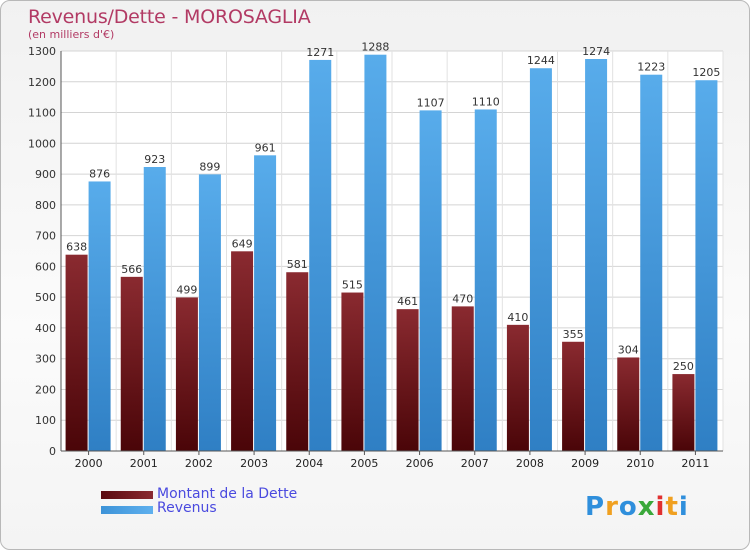 This screenshot has height=550, width=750. I want to click on data-label-revenus: 1205, so click(706, 72).